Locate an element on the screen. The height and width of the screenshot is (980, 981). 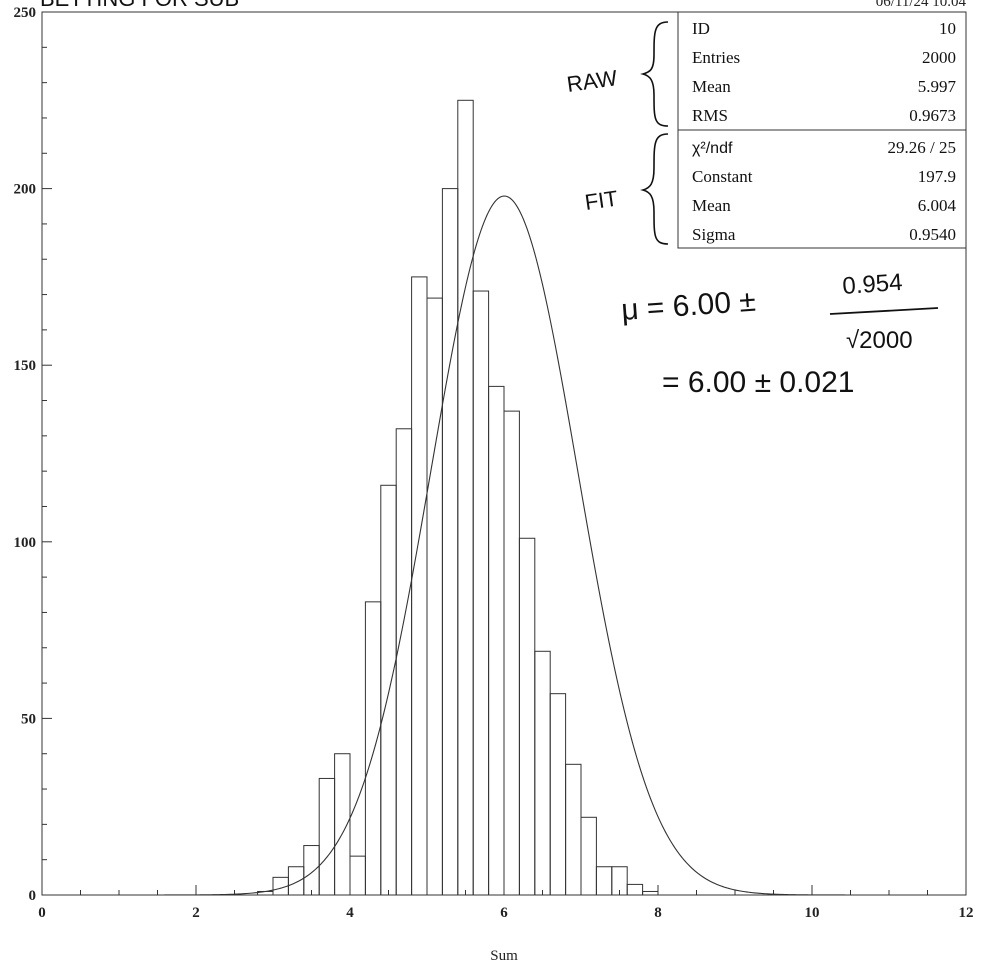
stats-row-value: 29.26 / 25 is located at coordinates (922, 147).